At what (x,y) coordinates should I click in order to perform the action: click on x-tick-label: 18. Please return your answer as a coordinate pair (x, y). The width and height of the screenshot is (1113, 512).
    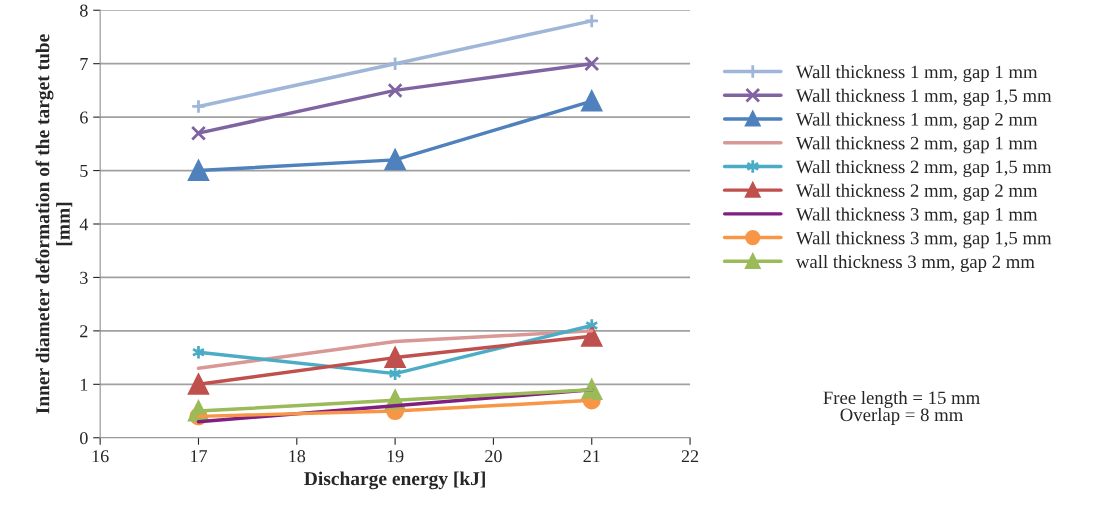
    Looking at the image, I should click on (297, 456).